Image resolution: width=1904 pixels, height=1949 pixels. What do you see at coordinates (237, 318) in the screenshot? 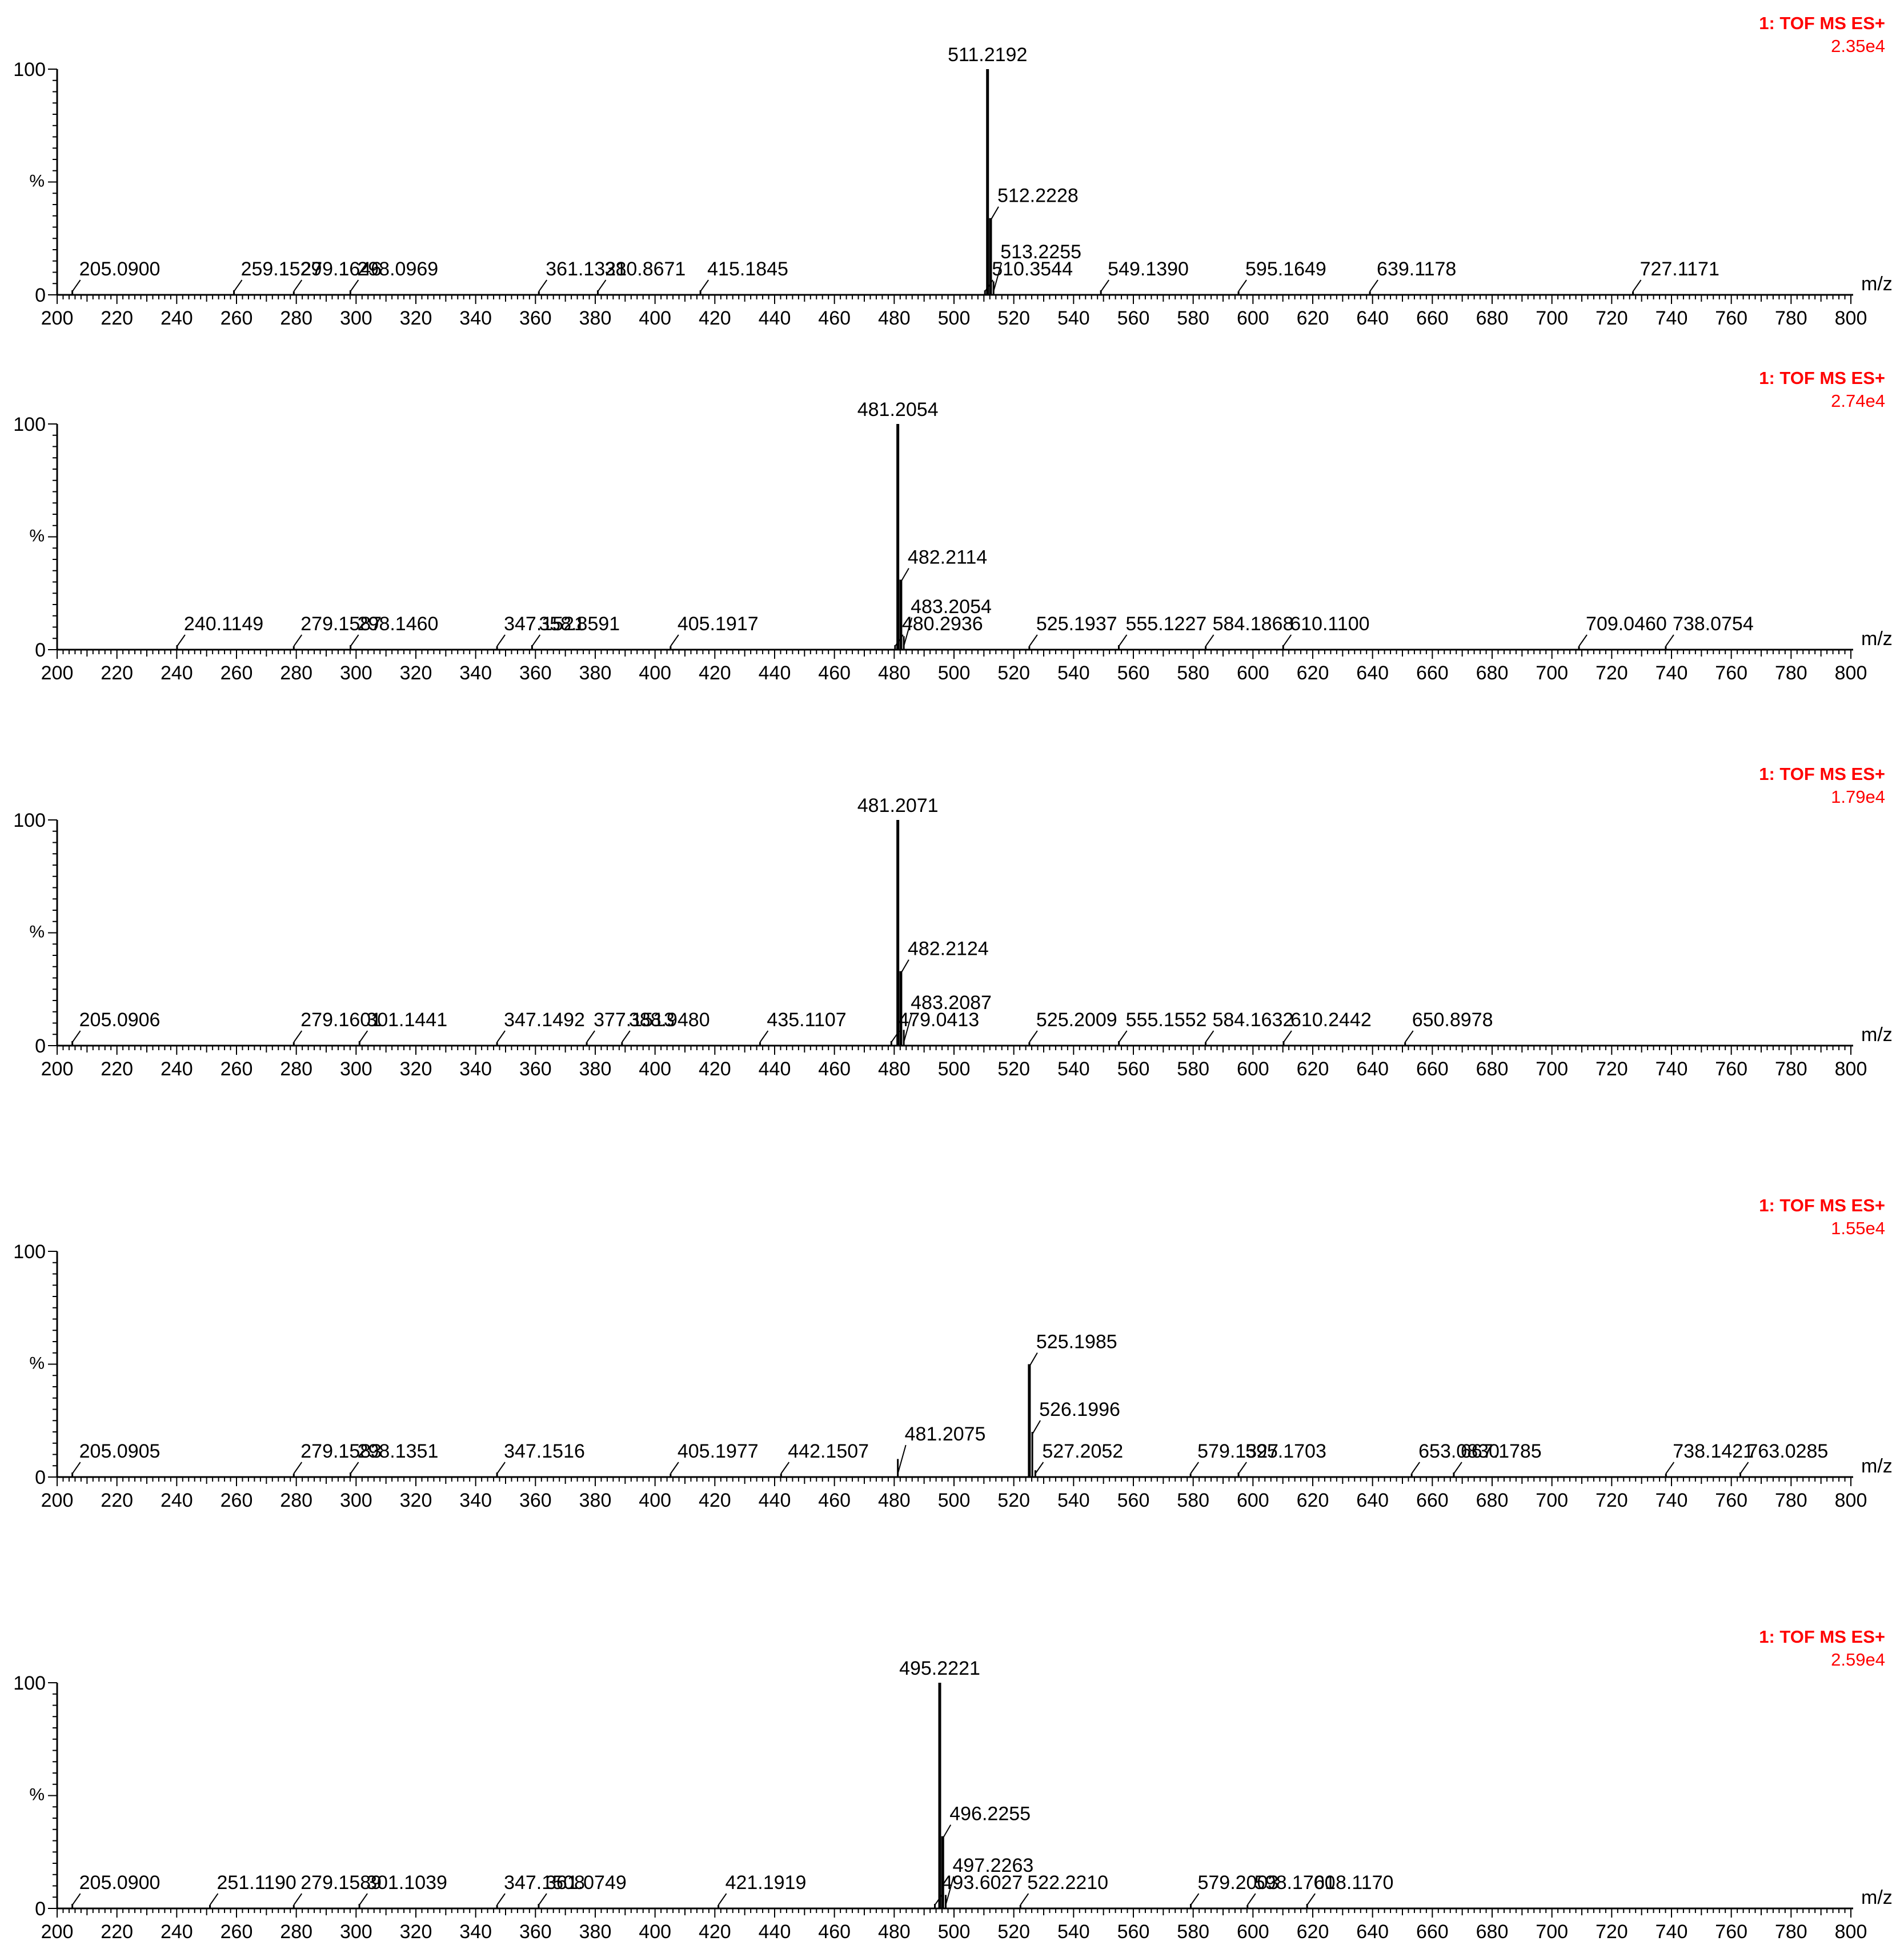
I see `spectrum-1-x-tick-label: 260` at bounding box center [237, 318].